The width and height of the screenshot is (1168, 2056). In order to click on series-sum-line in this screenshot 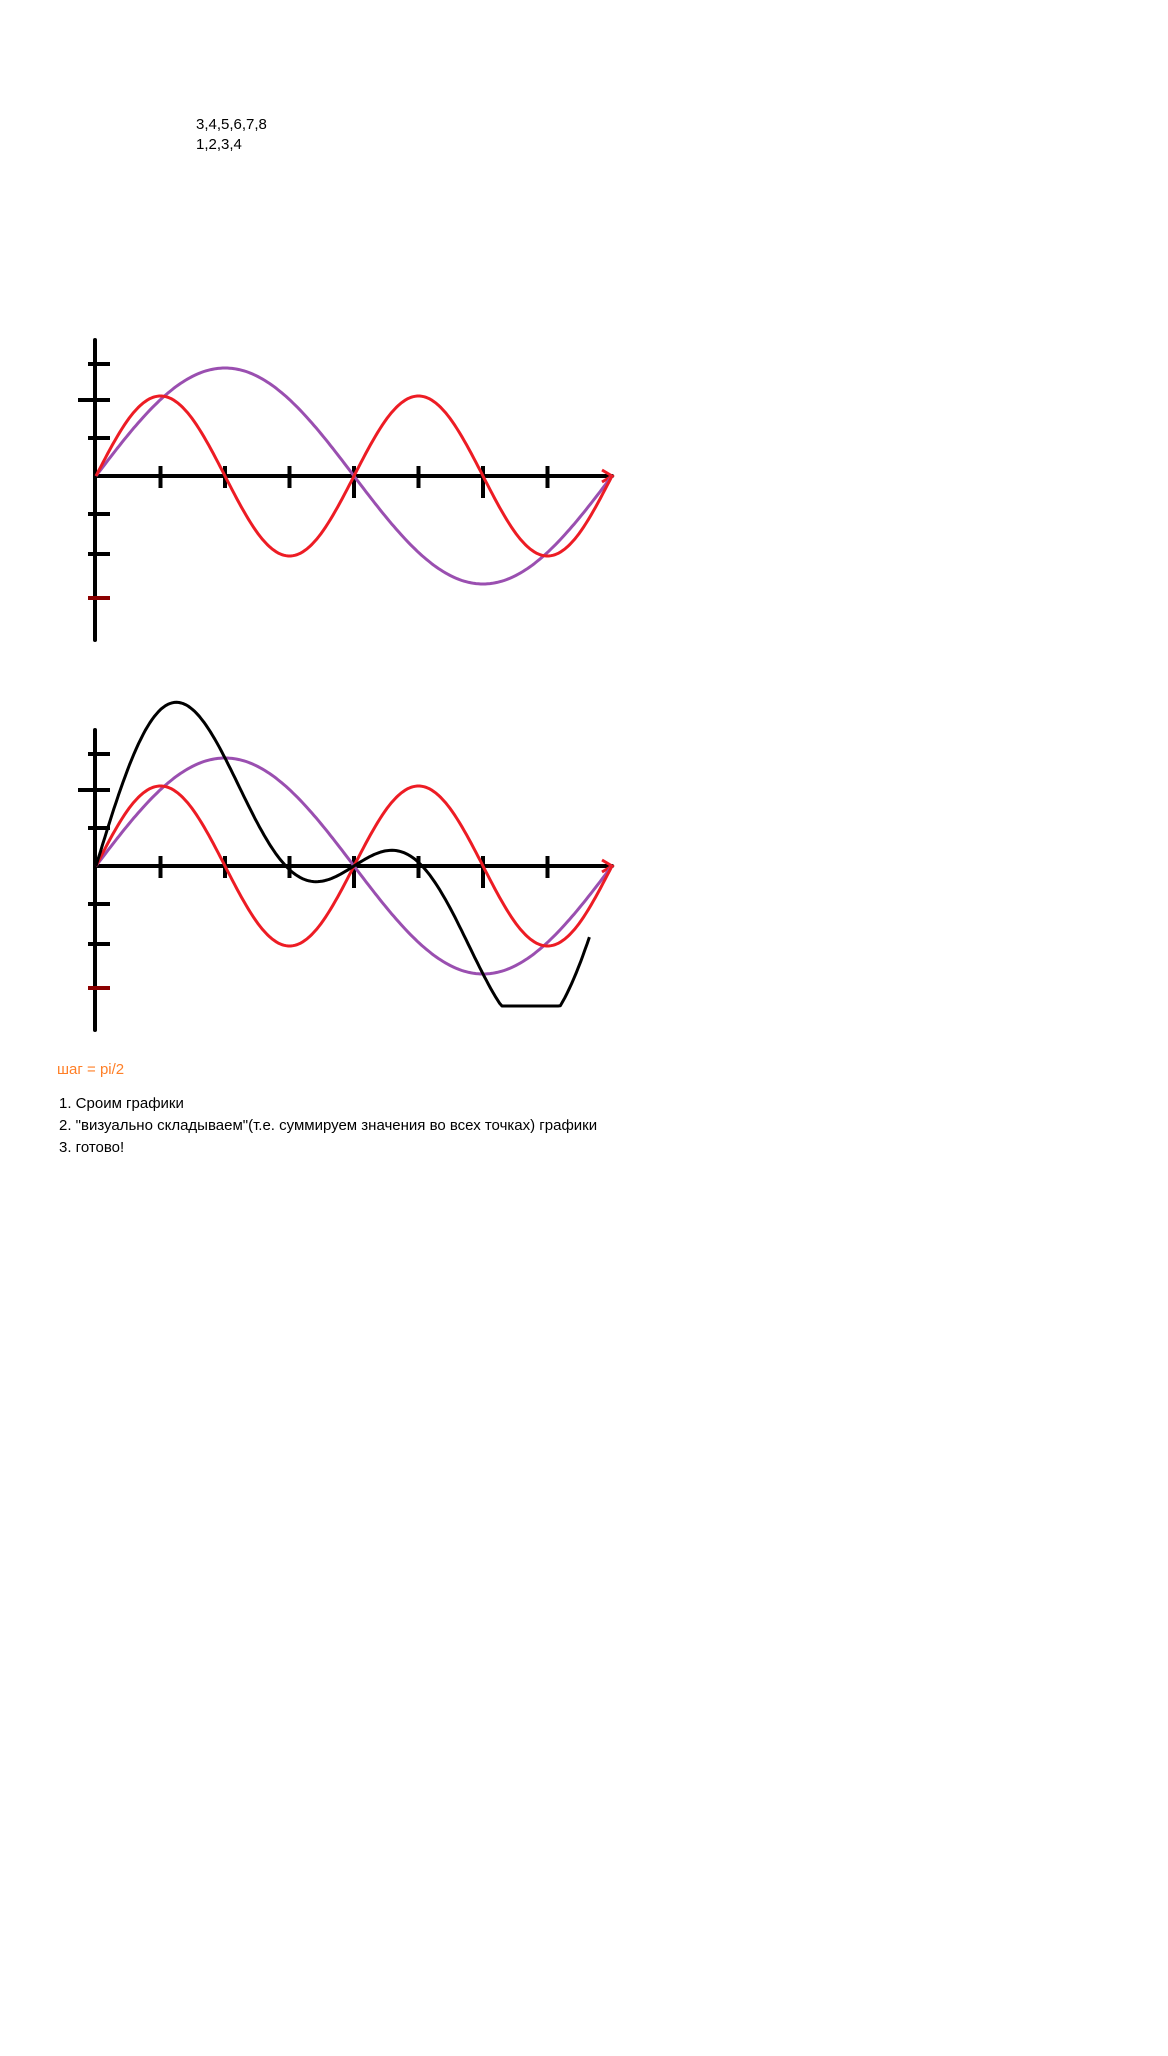, I will do `click(342, 854)`.